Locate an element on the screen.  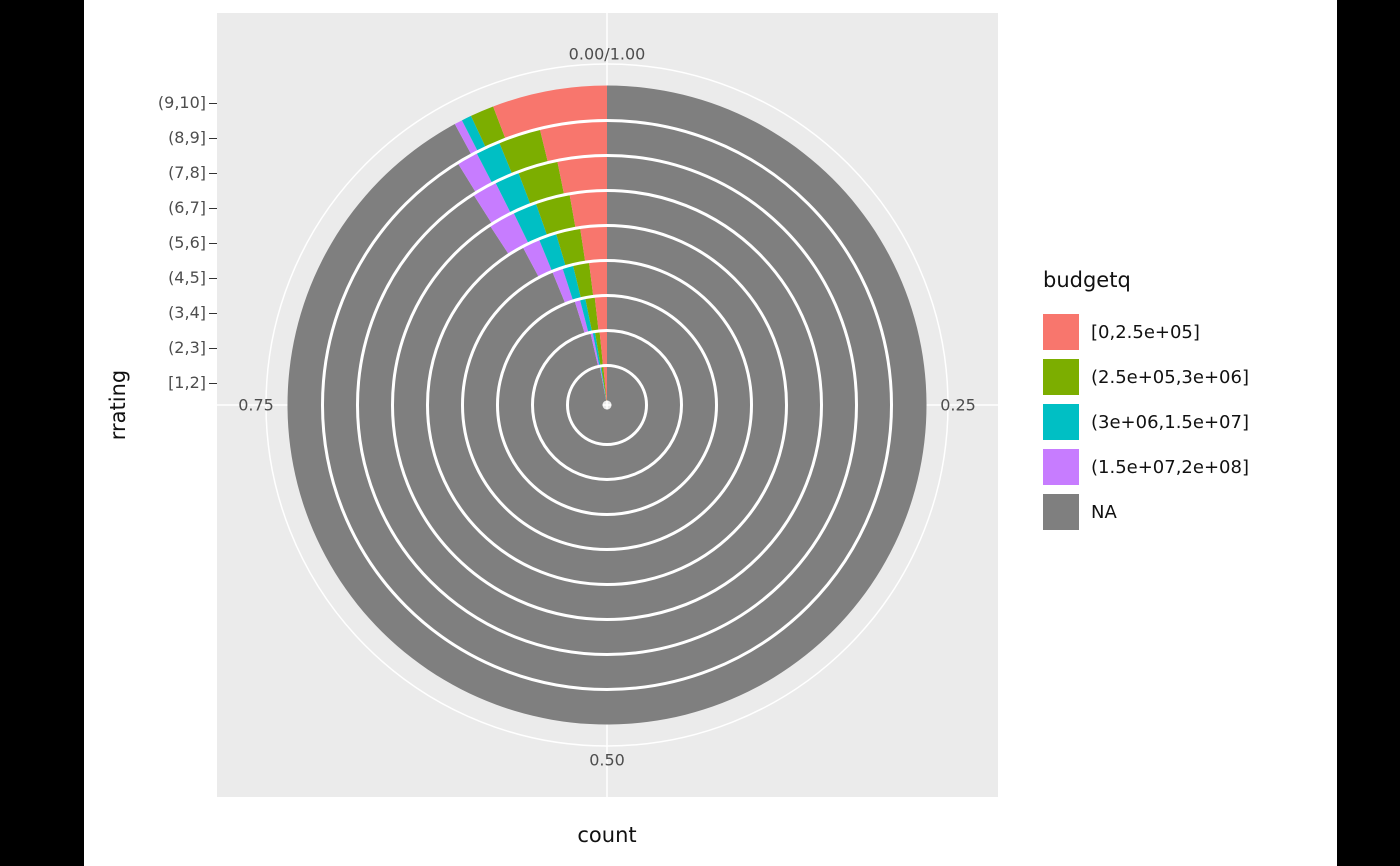
theta-tick-label-top: 0.00/1.00 is located at coordinates (607, 54).